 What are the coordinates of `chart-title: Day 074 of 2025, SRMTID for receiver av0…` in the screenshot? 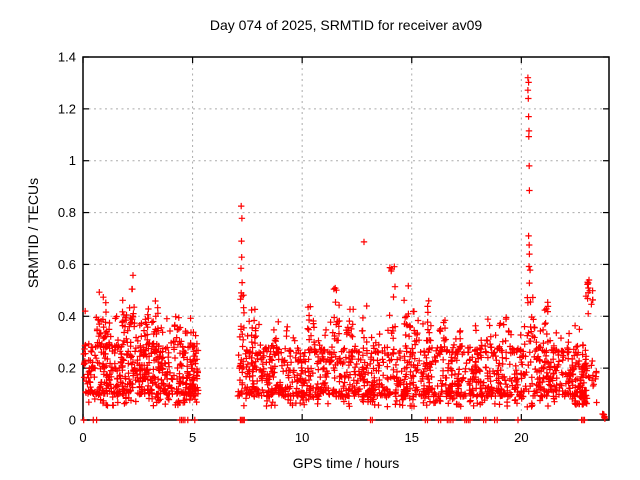 It's located at (346, 25).